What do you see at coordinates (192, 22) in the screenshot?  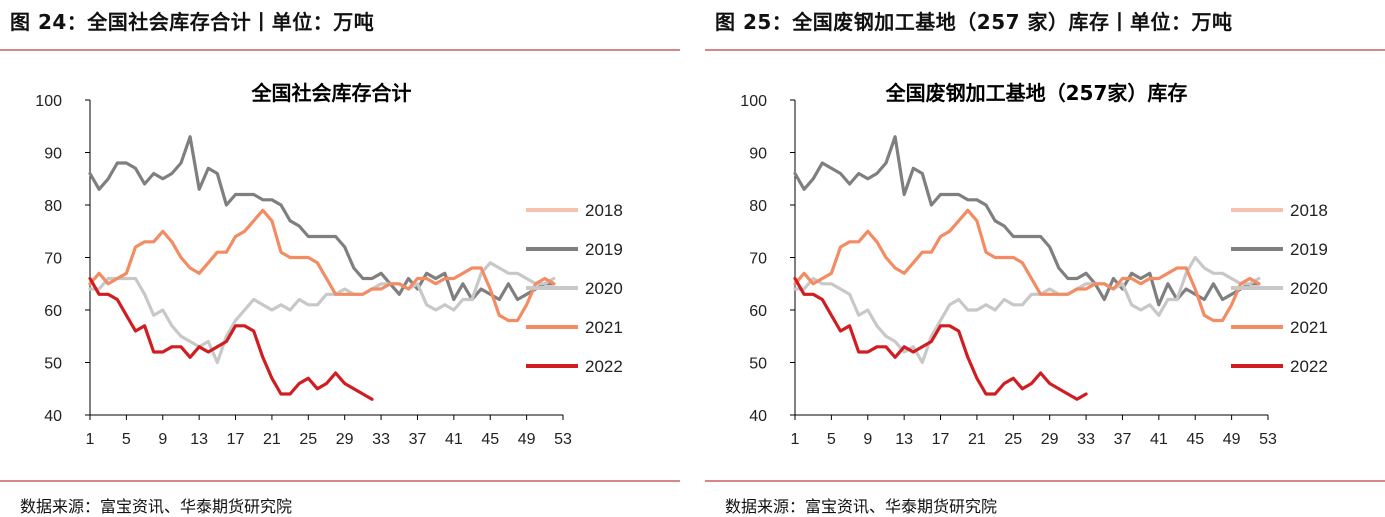 I see `figure-title: 图 24：全国社会库存合计丨单位：万吨` at bounding box center [192, 22].